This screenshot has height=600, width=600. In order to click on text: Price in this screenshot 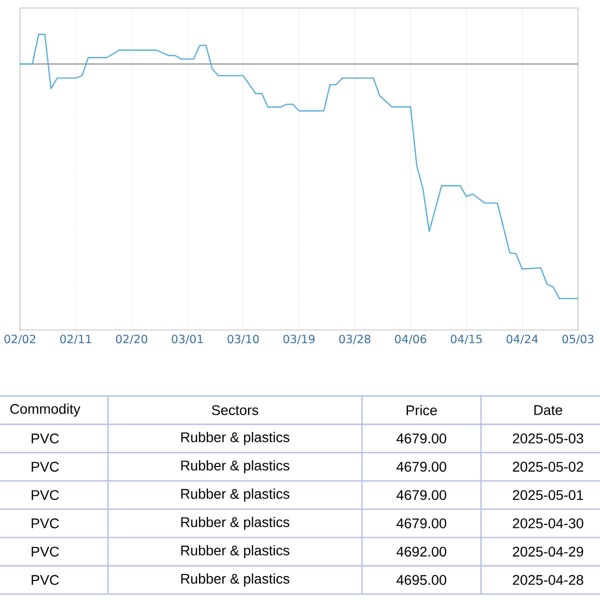, I will do `click(421, 410)`.